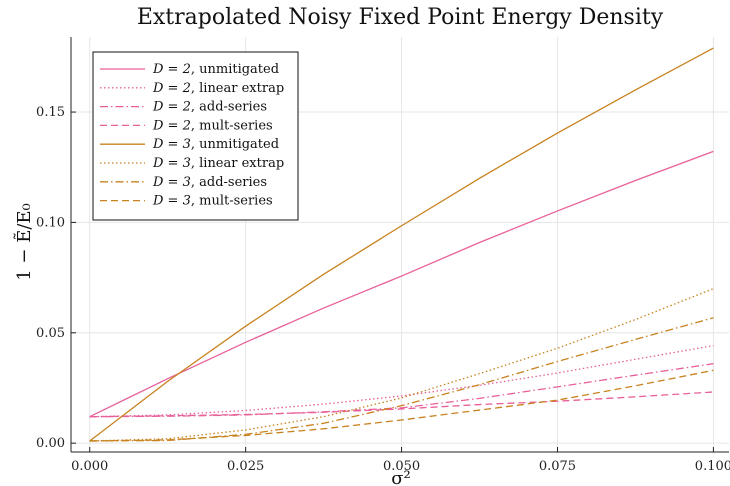  I want to click on legend-label: D = 2, unmitigated, so click(215, 69).